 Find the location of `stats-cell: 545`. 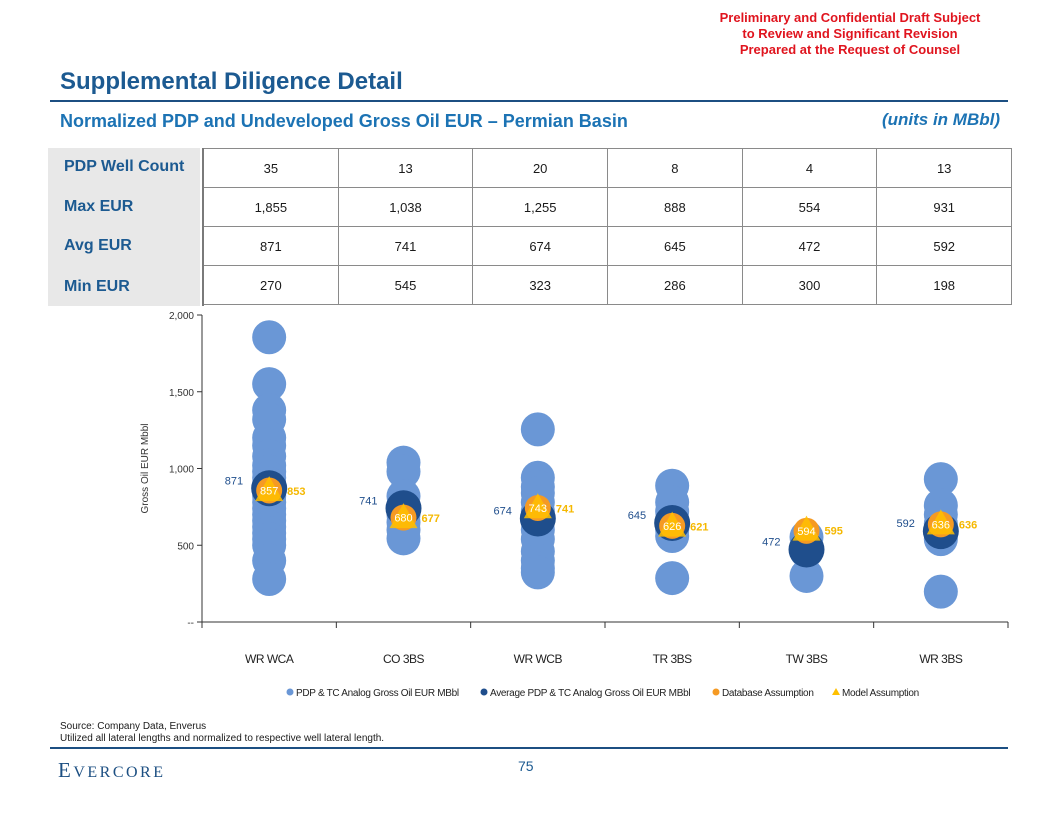

stats-cell: 545 is located at coordinates (406, 285).